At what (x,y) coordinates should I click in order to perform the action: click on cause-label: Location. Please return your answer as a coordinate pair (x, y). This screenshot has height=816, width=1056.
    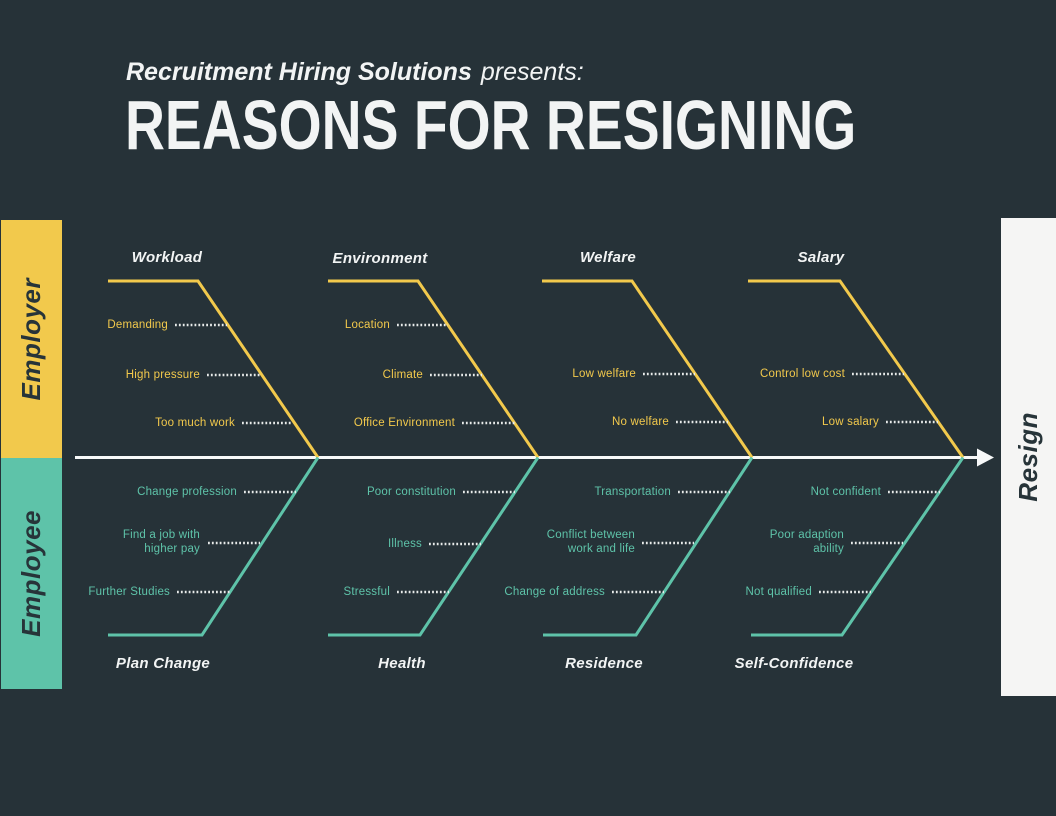
    Looking at the image, I should click on (367, 325).